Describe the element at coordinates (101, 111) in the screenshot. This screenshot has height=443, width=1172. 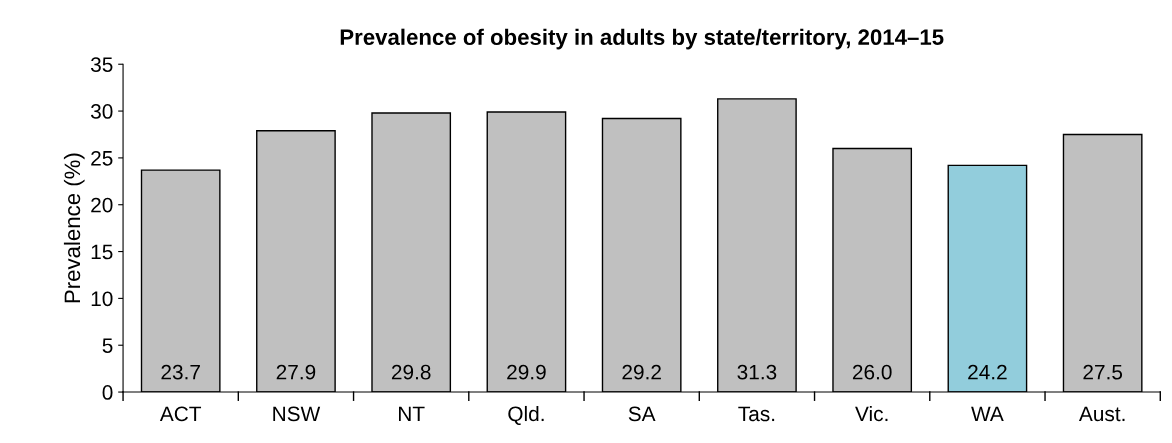
I see `y-tick-label: 30` at that location.